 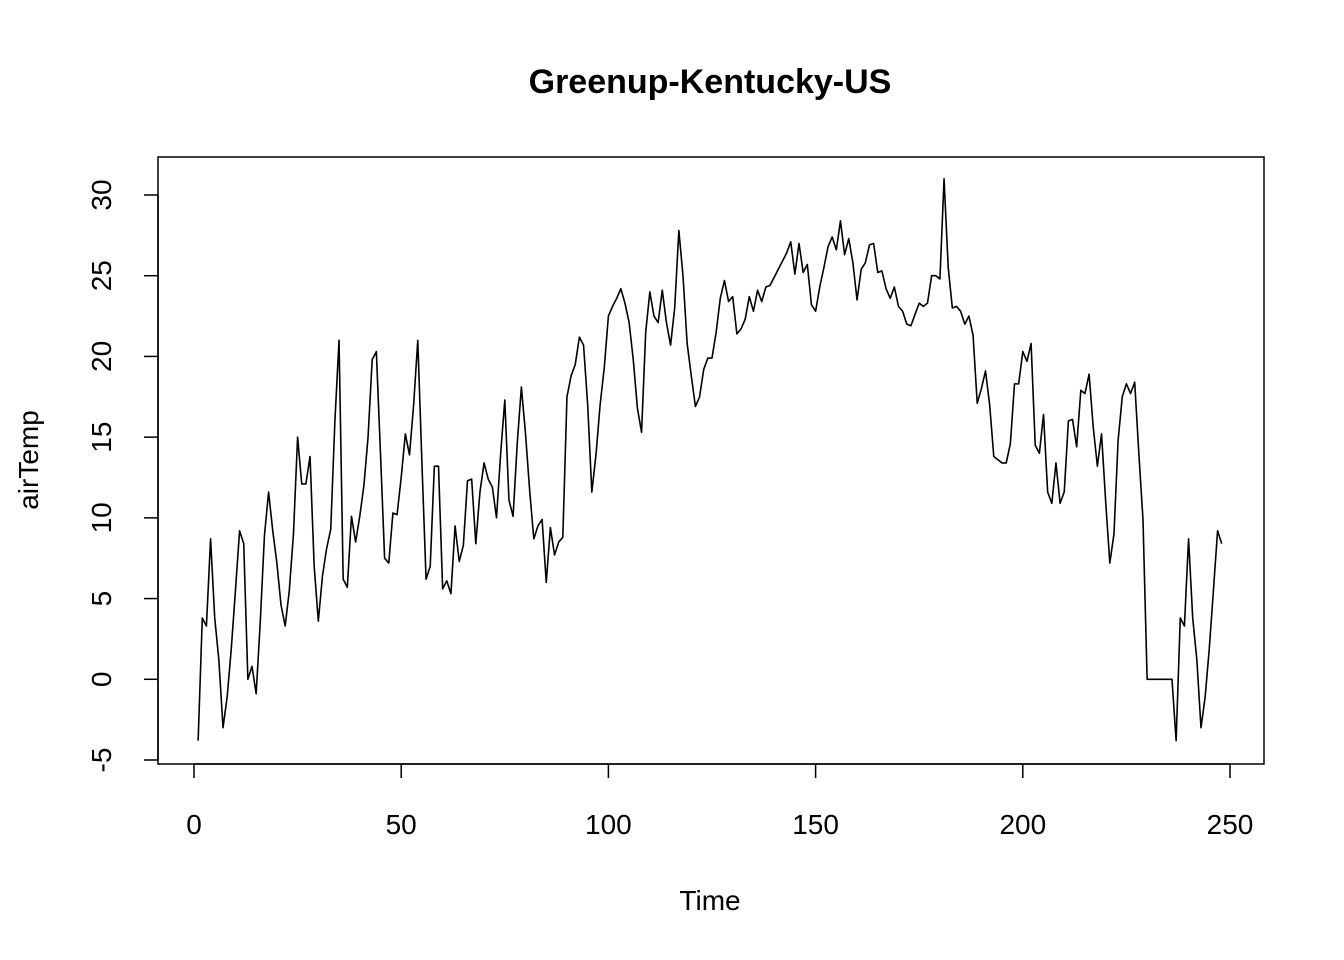 What do you see at coordinates (101, 275) in the screenshot?
I see `y-tick-label: 25` at bounding box center [101, 275].